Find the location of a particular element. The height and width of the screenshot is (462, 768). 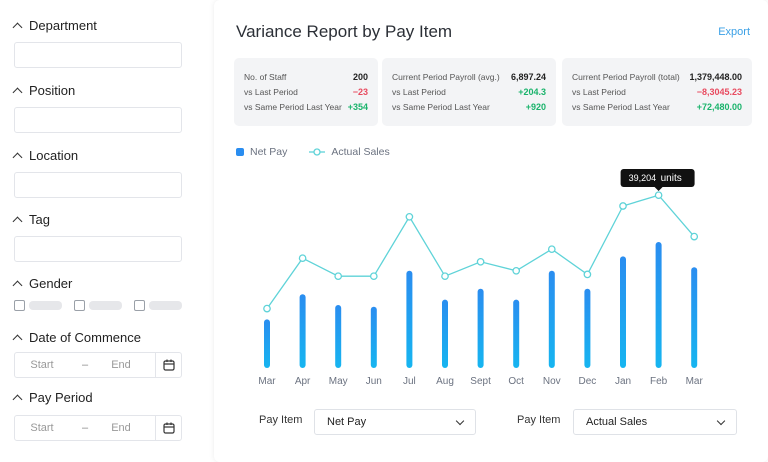

stat-value: 1,379,448.00 is located at coordinates (715, 77).